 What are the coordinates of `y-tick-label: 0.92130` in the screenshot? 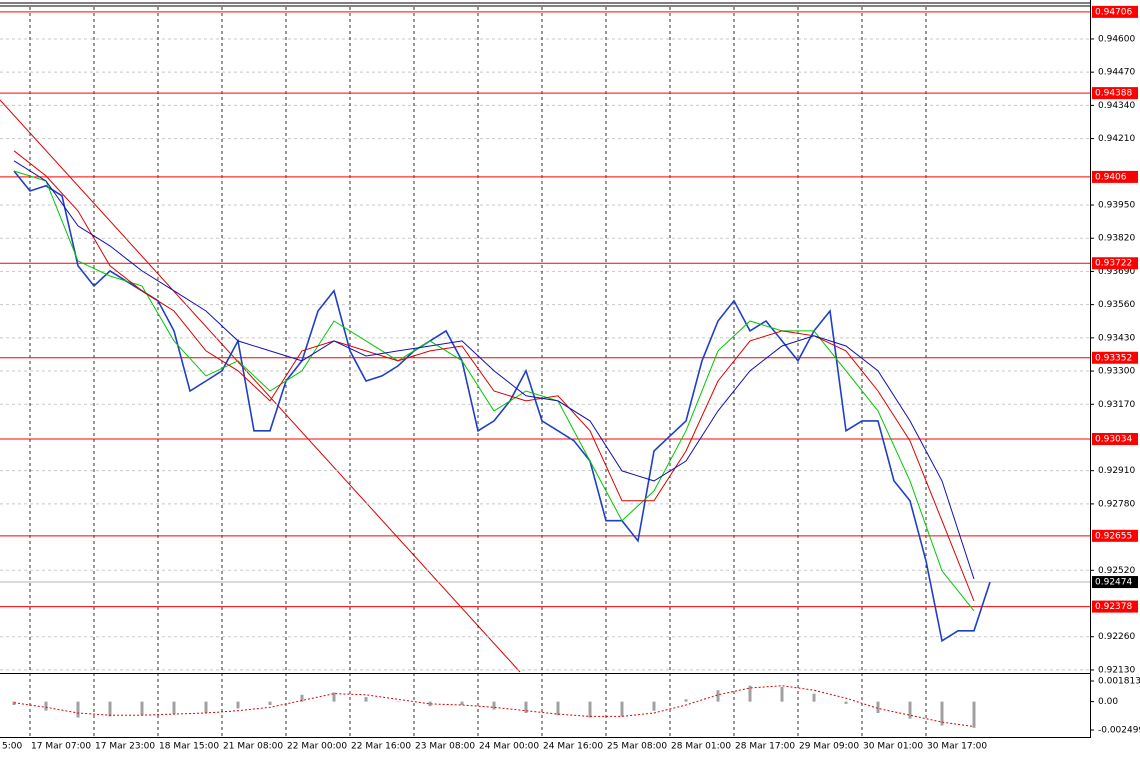 It's located at (1116, 670).